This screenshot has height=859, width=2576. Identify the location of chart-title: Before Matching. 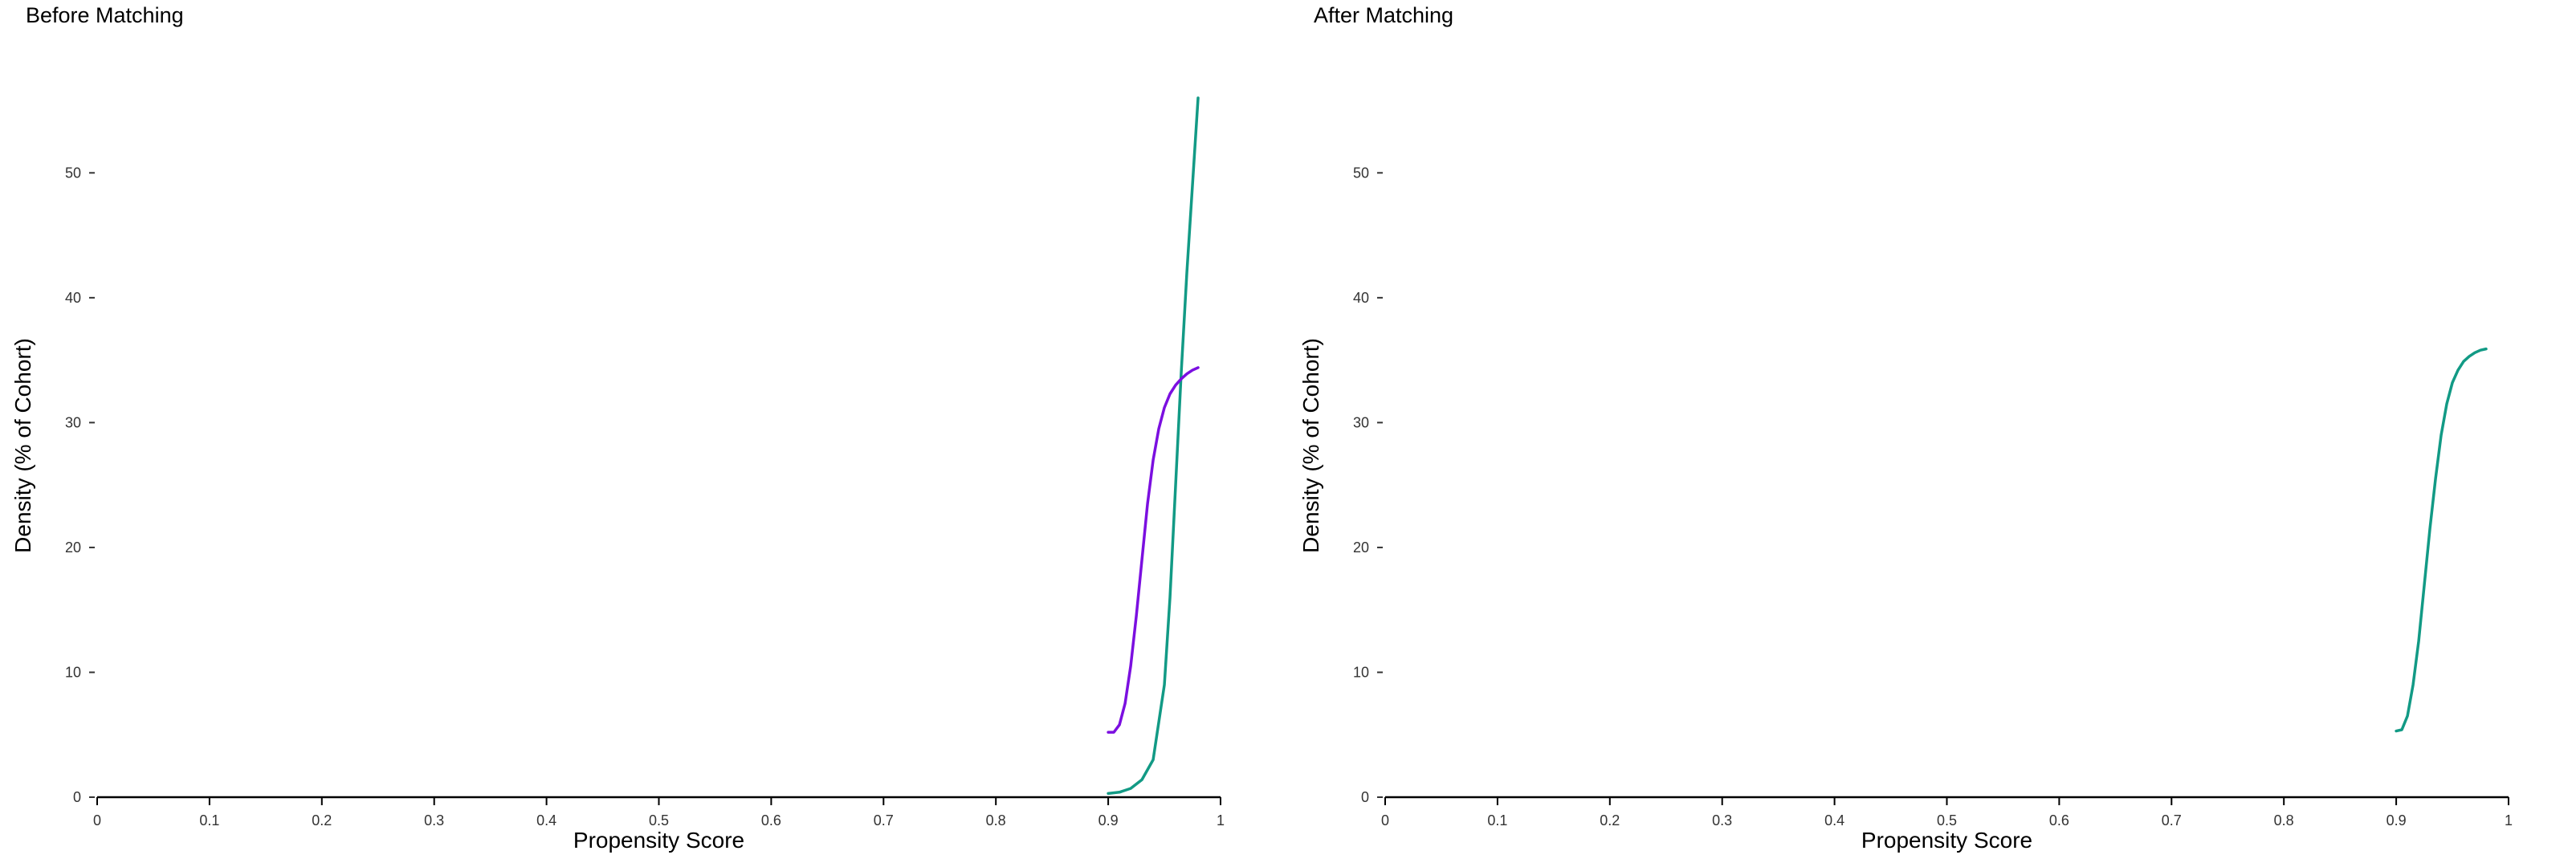
(105, 15).